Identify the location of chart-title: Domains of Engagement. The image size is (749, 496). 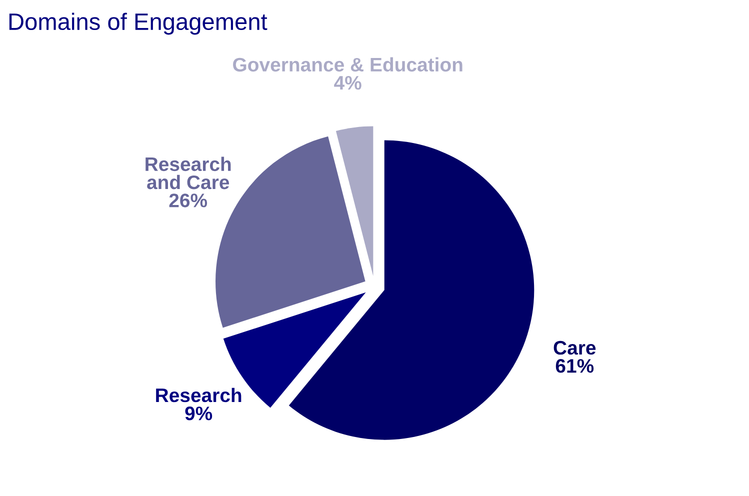
(138, 23).